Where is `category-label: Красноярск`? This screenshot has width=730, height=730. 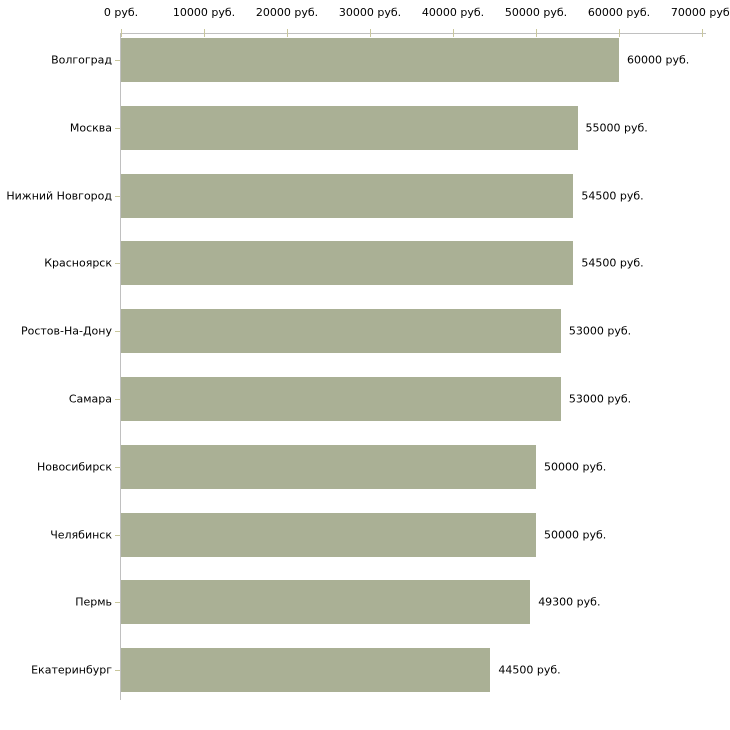 category-label: Красноярск is located at coordinates (78, 263).